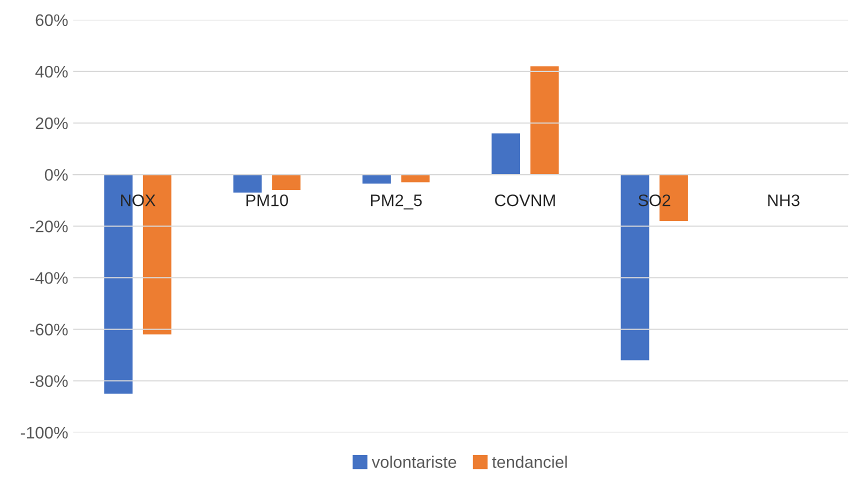 This screenshot has width=861, height=497. What do you see at coordinates (529, 462) in the screenshot?
I see `legend-label: tendanciel` at bounding box center [529, 462].